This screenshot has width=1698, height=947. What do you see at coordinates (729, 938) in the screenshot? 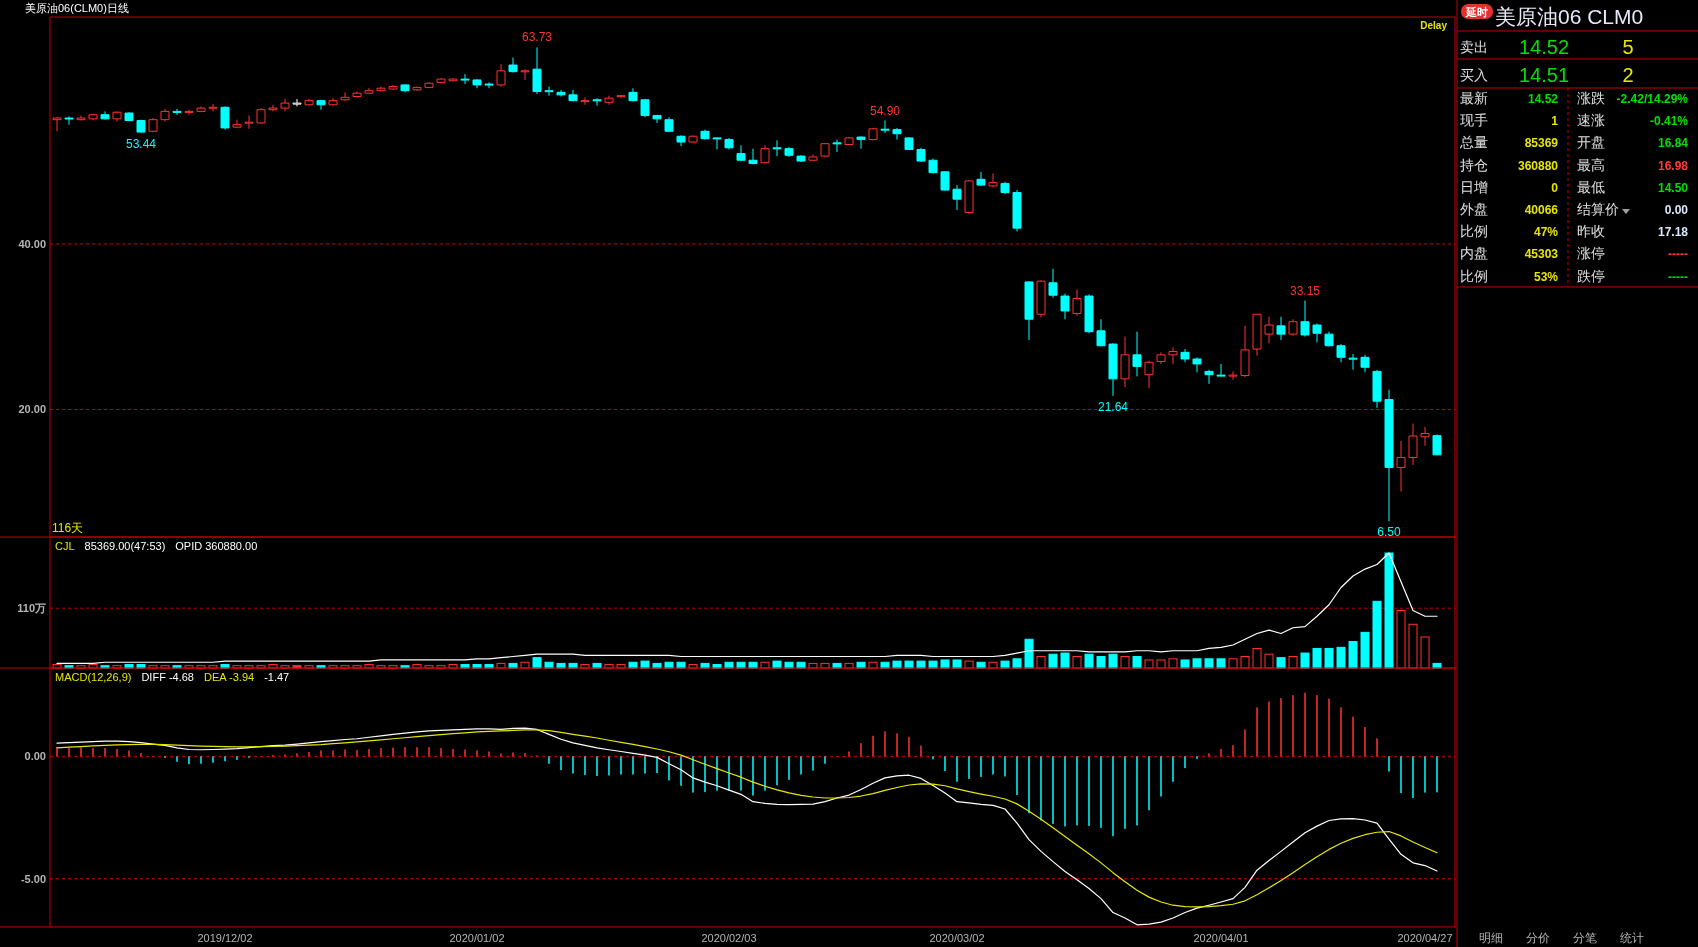
I see `x-tick-label: 2020/02/03` at bounding box center [729, 938].